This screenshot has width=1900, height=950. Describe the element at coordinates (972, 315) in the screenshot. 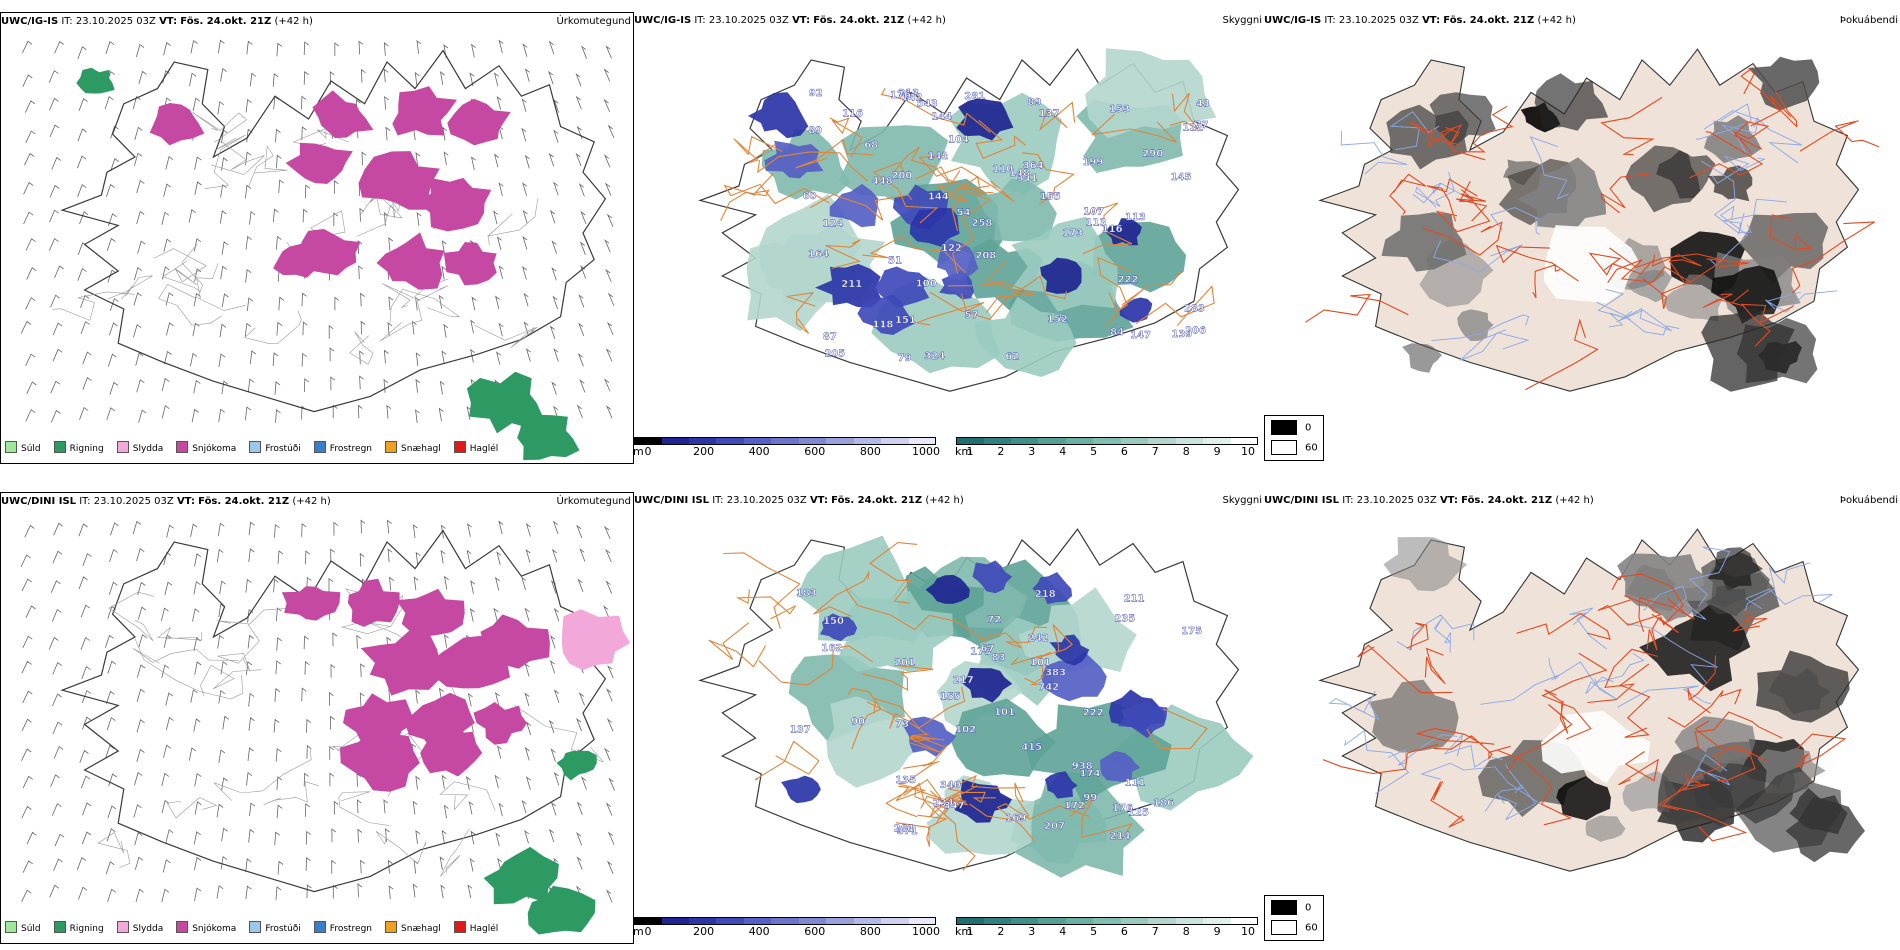

I see `visibility-value-label: 57` at that location.